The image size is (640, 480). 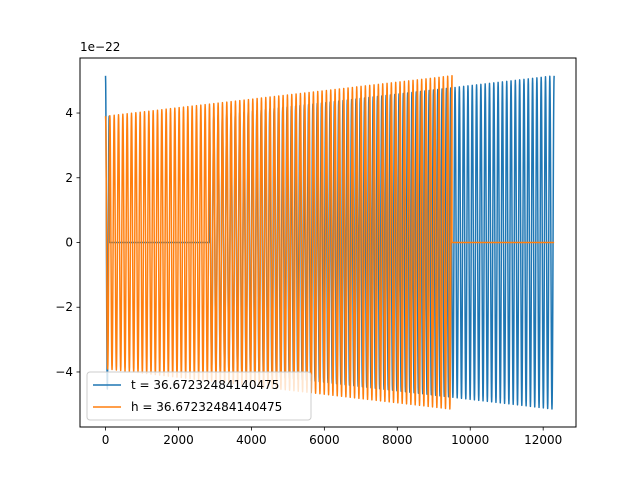 What do you see at coordinates (397, 440) in the screenshot?
I see `x-tick-label: 8000` at bounding box center [397, 440].